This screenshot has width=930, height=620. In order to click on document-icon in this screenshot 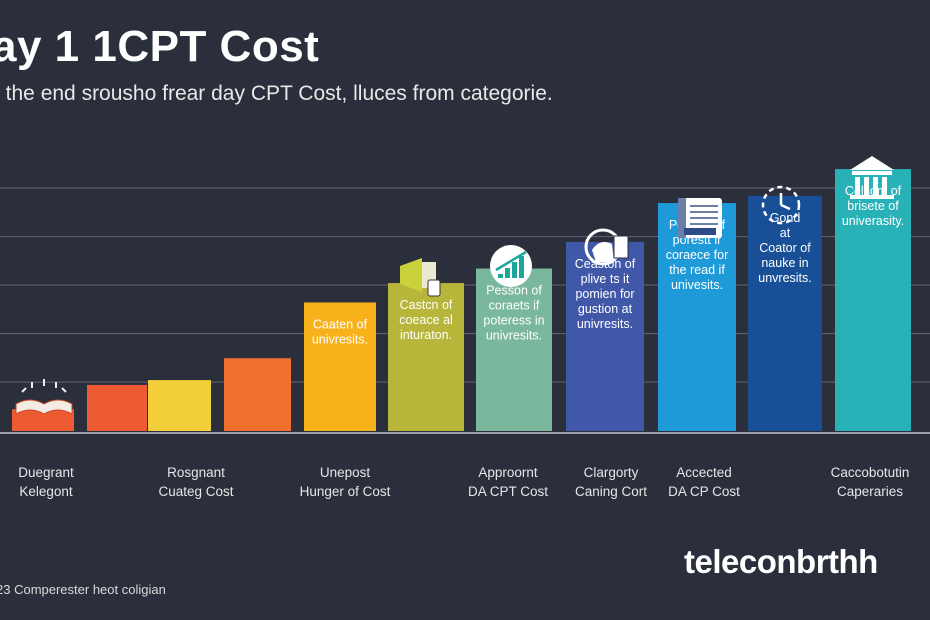, I will do `click(700, 218)`.